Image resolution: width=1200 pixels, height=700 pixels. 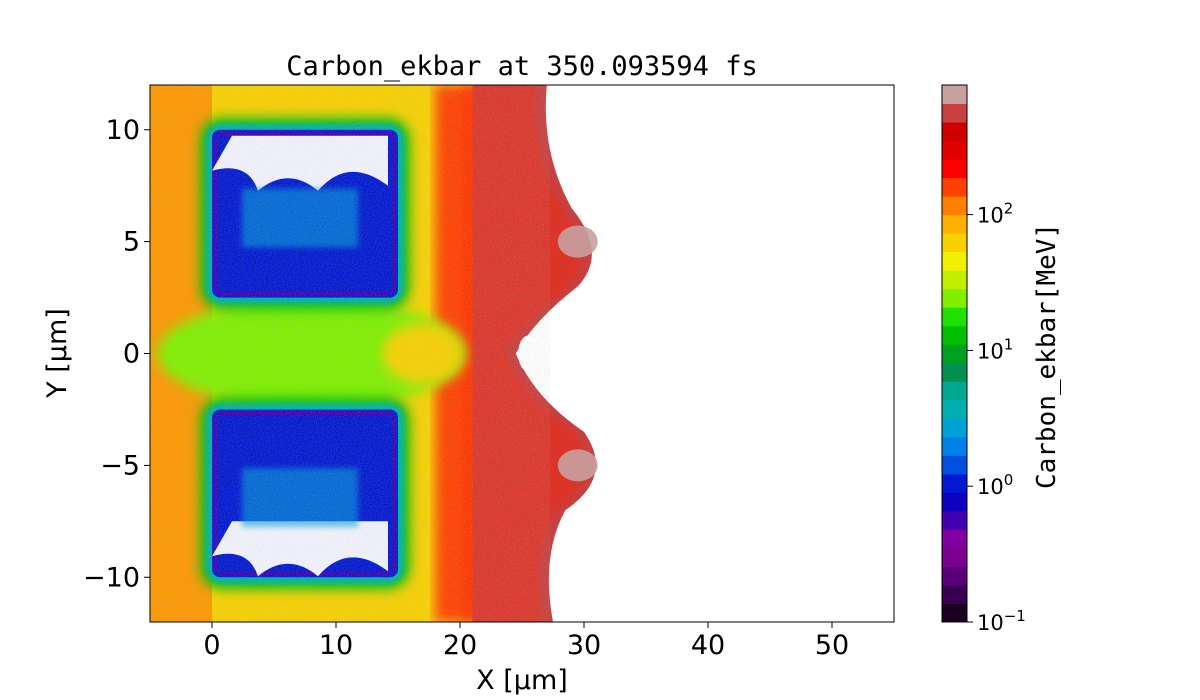 I want to click on colorbar-label: Carbon_ekbar[MeV], so click(x=1047, y=356).